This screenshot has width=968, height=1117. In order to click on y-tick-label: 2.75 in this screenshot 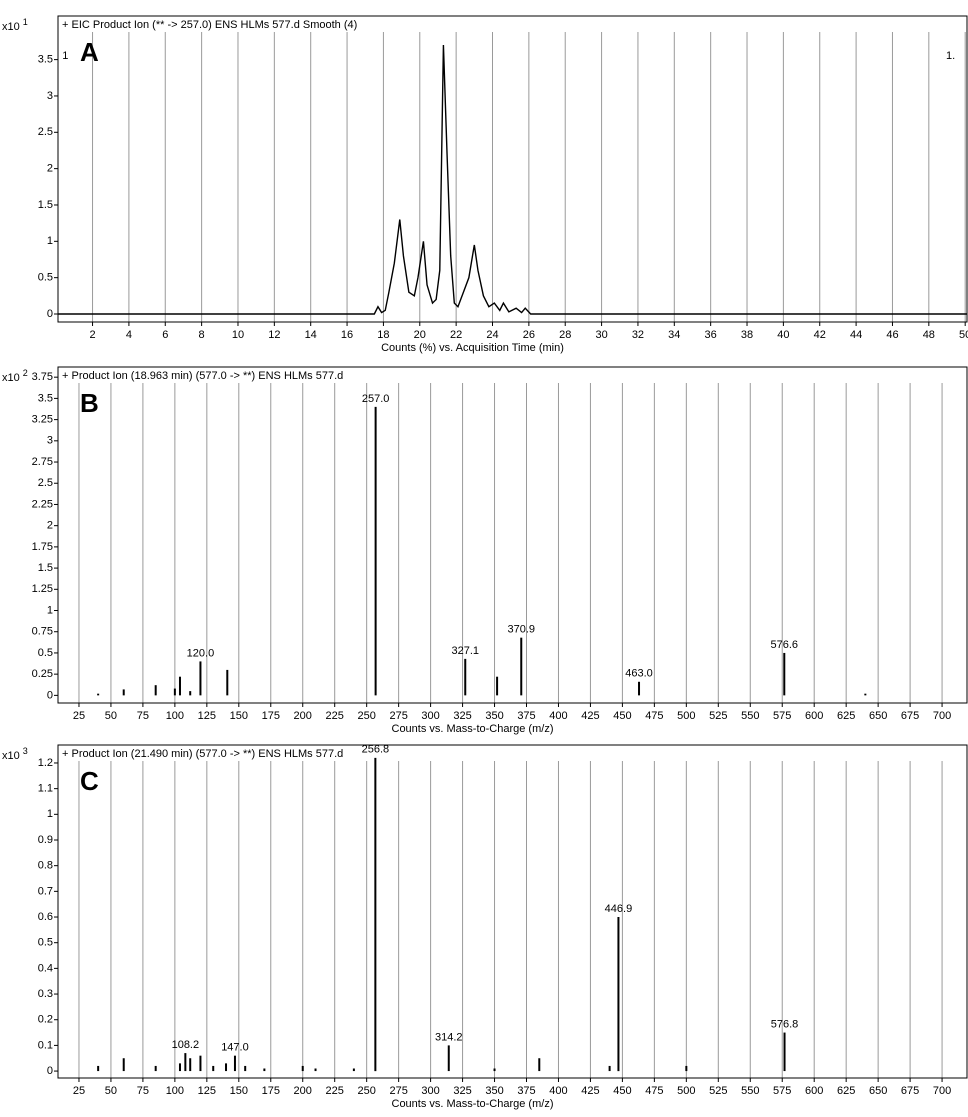, I will do `click(42, 462)`.